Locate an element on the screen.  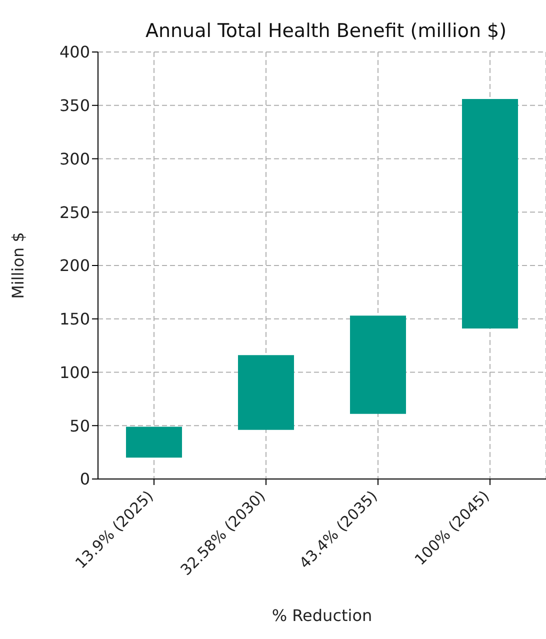
y-tick-label: 100 is located at coordinates (74, 372).